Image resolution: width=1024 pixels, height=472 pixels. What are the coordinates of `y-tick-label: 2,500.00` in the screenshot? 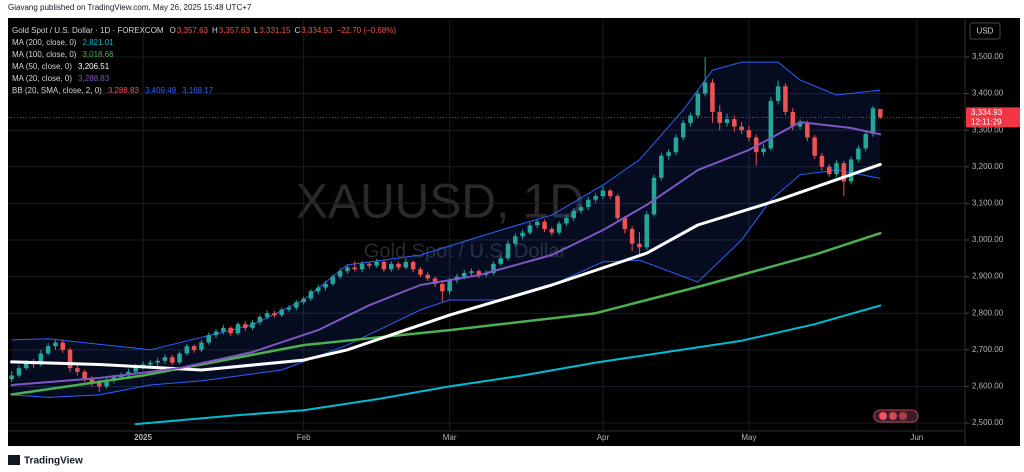 It's located at (988, 422).